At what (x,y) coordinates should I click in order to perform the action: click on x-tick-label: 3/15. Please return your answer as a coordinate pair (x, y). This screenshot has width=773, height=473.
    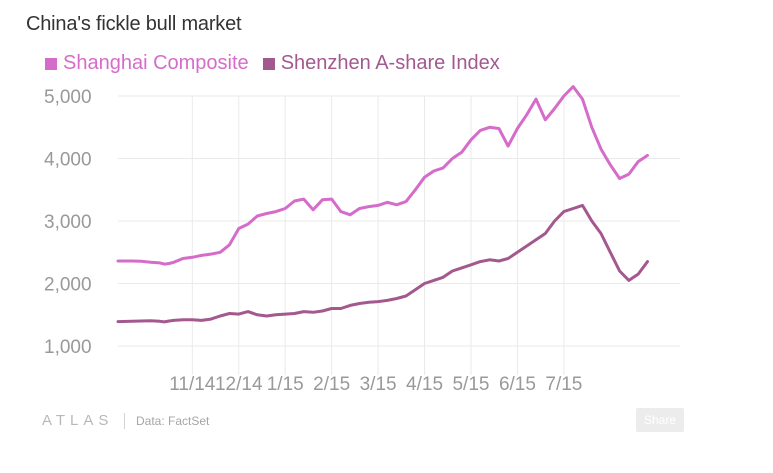
    Looking at the image, I should click on (378, 384).